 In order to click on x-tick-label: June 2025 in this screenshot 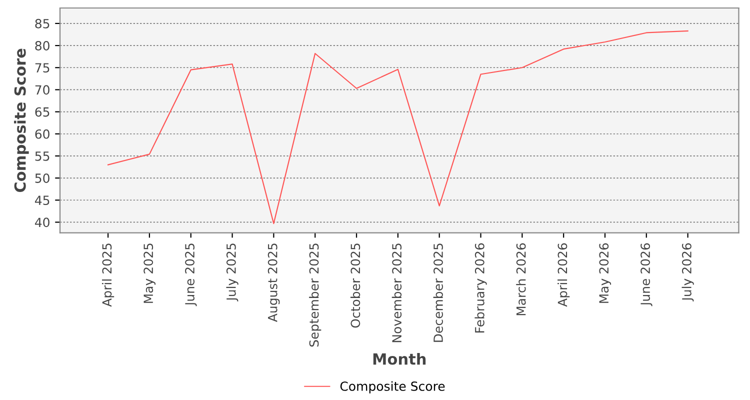, I will do `click(191, 275)`.